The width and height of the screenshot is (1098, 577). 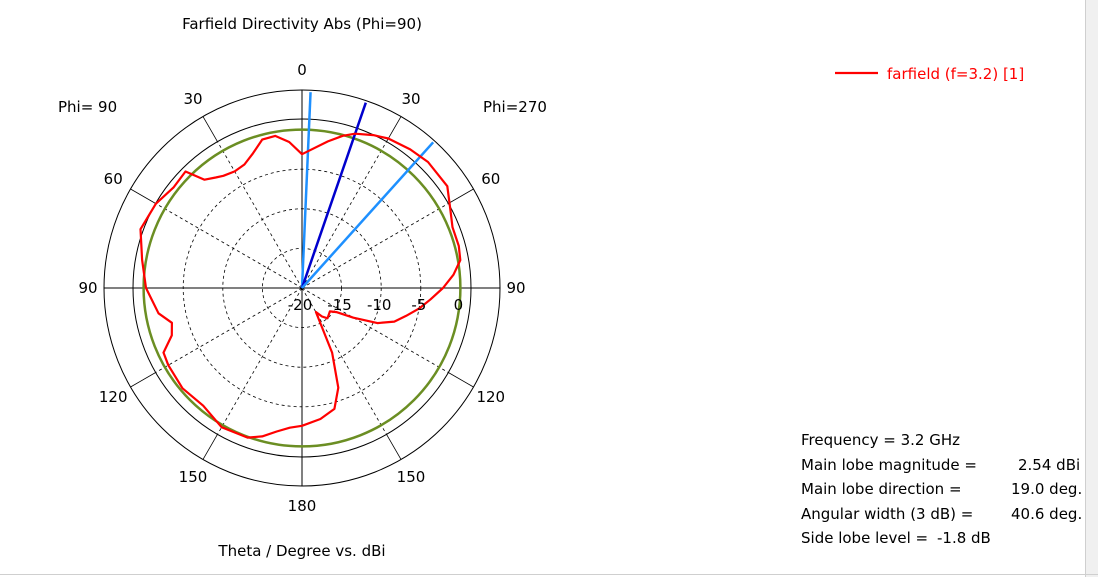 I want to click on radial-tick-label: -10, so click(x=379, y=305).